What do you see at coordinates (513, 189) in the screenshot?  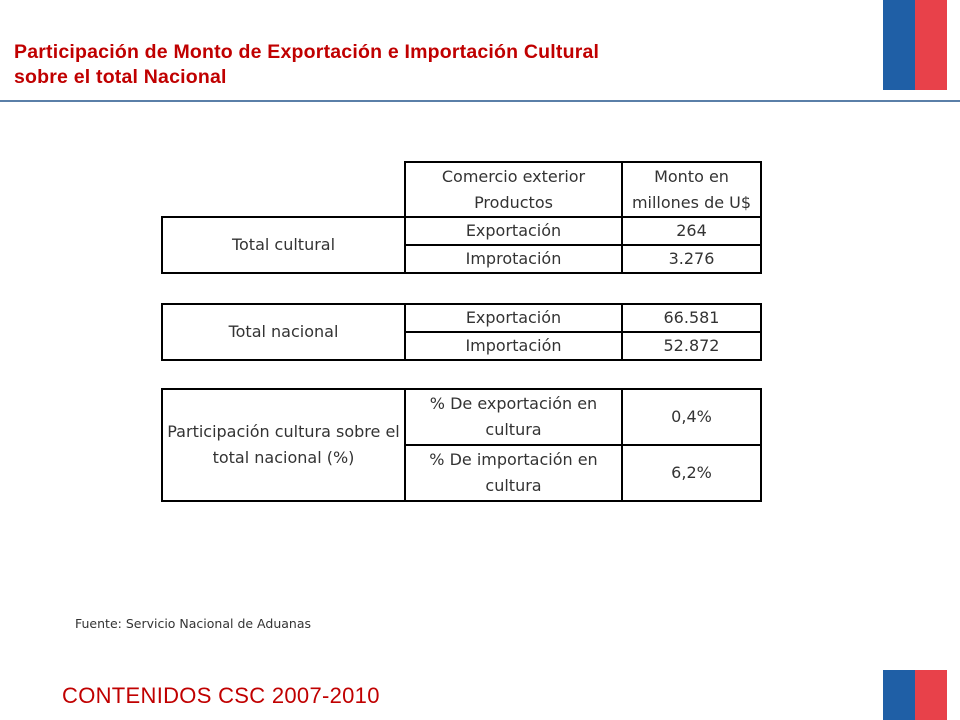 I see `column-header-comercio: Comercio exterior Productos` at bounding box center [513, 189].